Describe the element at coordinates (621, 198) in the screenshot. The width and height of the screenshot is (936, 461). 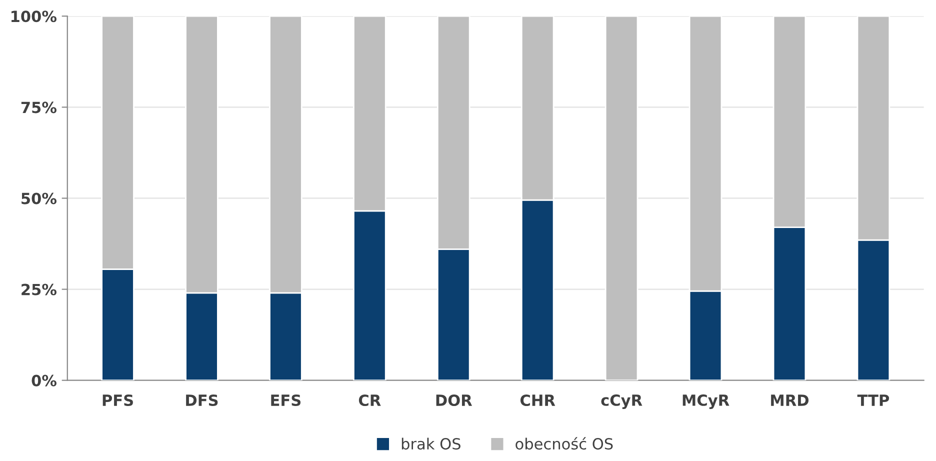
I see `bar` at that location.